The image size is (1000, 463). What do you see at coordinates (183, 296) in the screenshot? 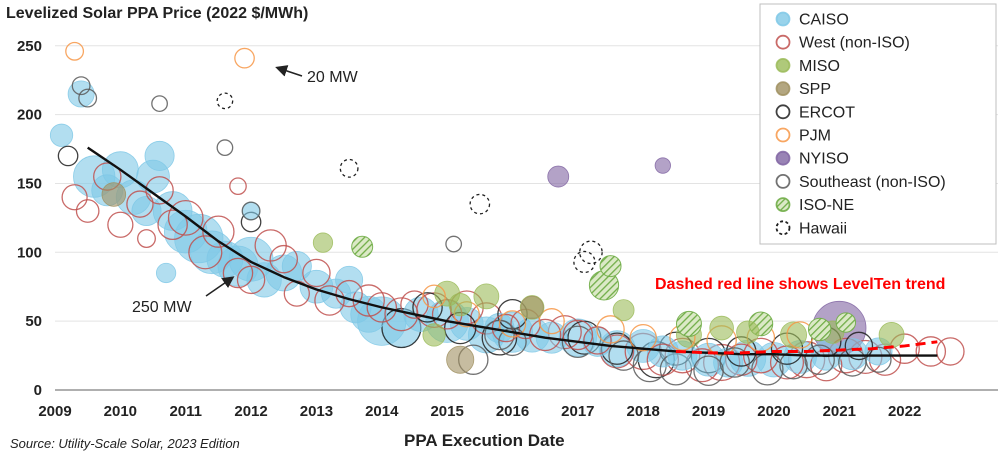
I see `size-annotation-250mw: 250 MW` at bounding box center [183, 296].